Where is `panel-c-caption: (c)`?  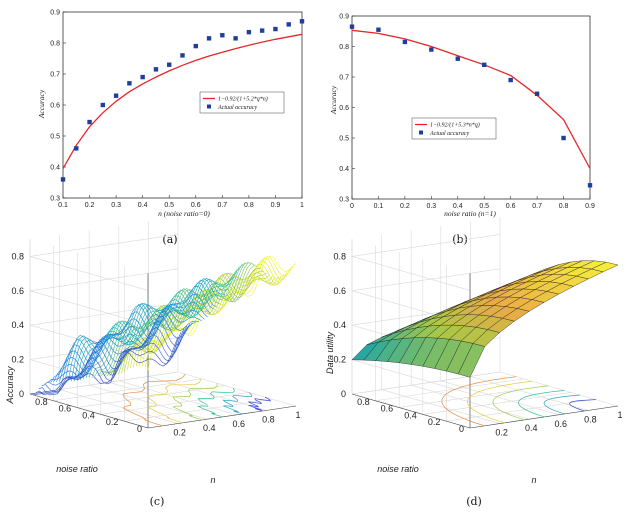 panel-c-caption: (c) is located at coordinates (157, 501).